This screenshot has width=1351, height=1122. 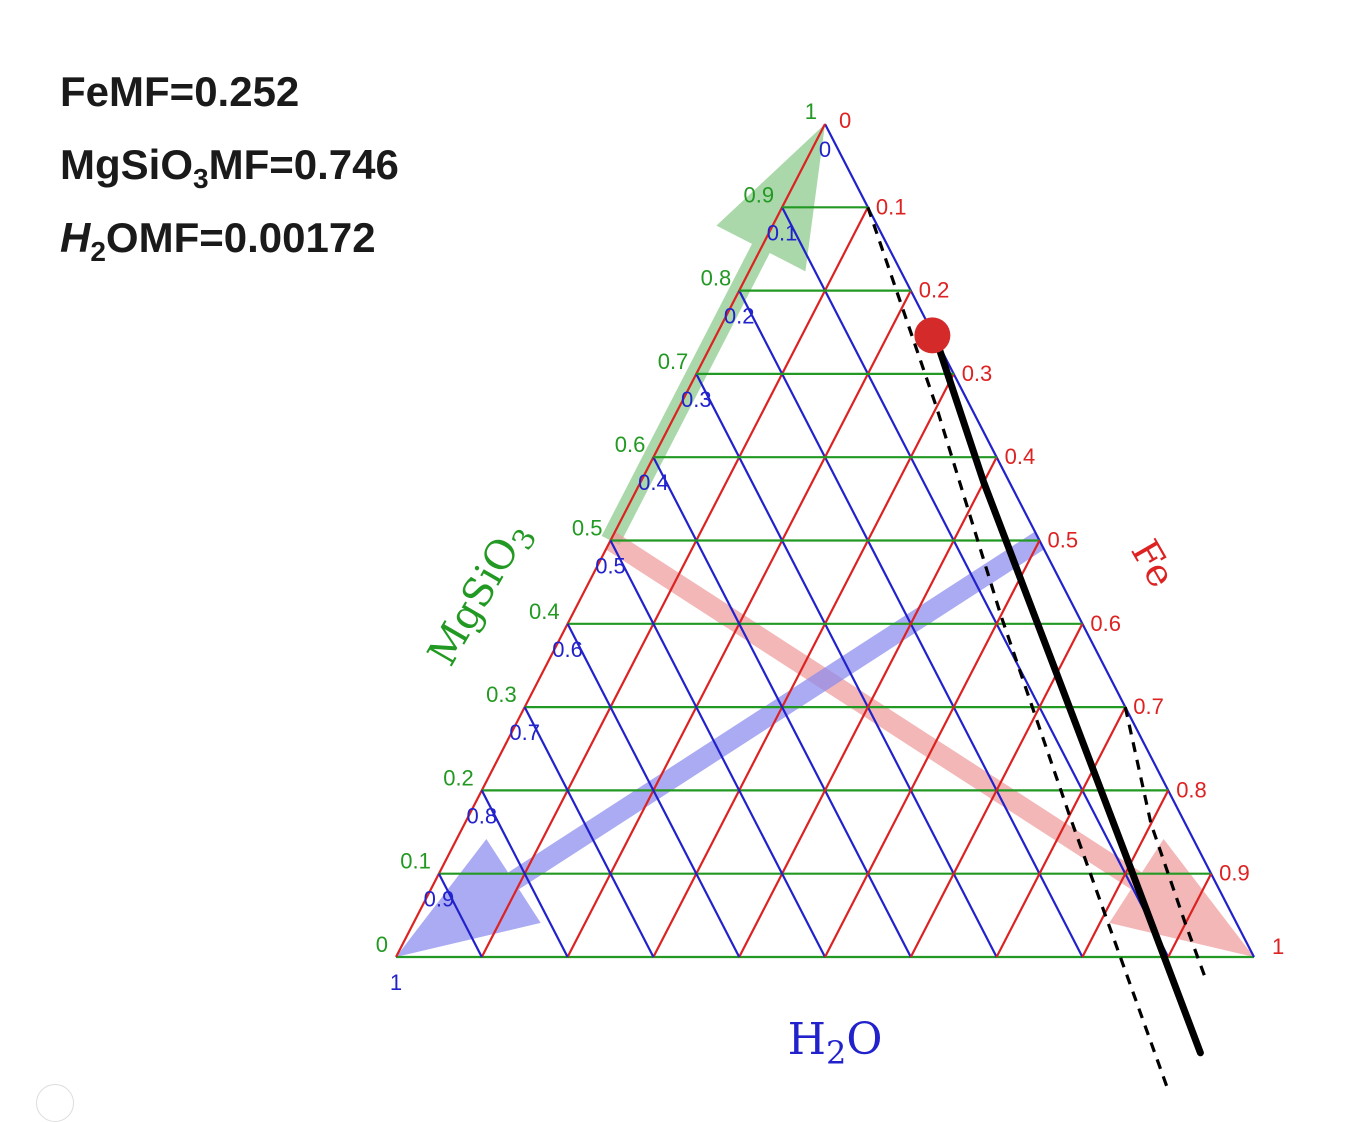 What do you see at coordinates (1148, 706) in the screenshot?
I see `tick-label-fe: 0.7` at bounding box center [1148, 706].